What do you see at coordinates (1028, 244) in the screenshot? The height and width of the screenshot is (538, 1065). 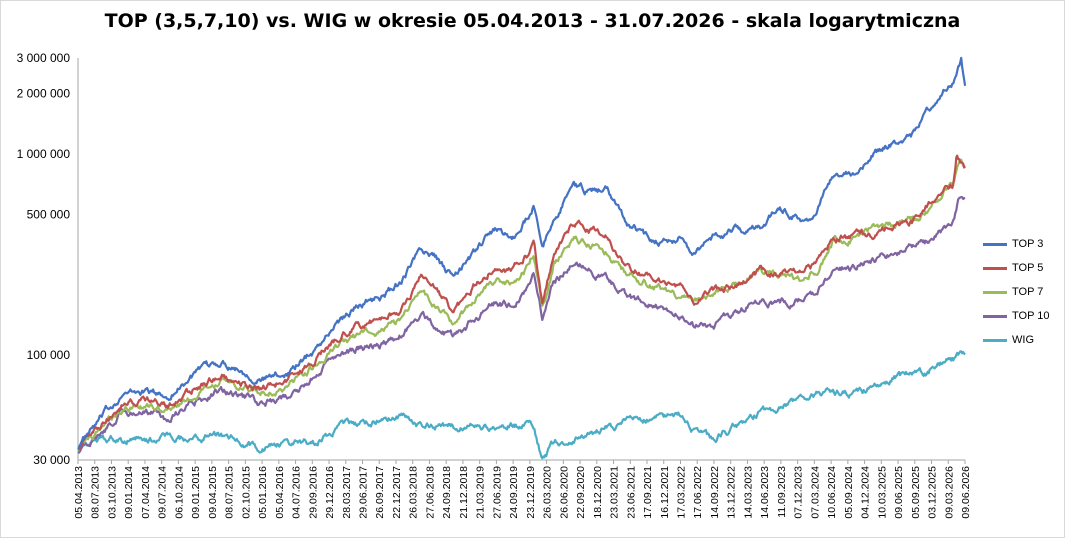 I see `legend-label-top3: TOP 3` at bounding box center [1028, 244].